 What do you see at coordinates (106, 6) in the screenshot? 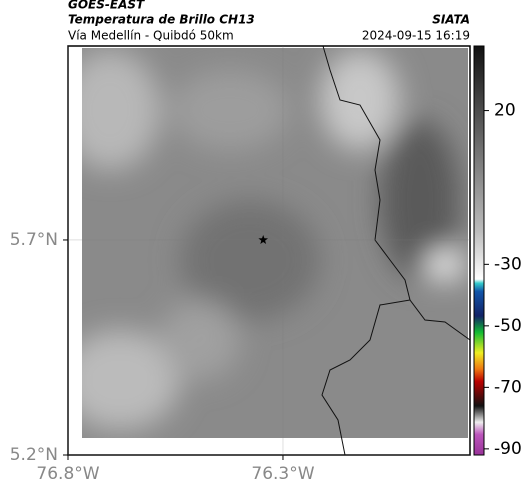
I see `satellite: GOES-EAST` at bounding box center [106, 6].